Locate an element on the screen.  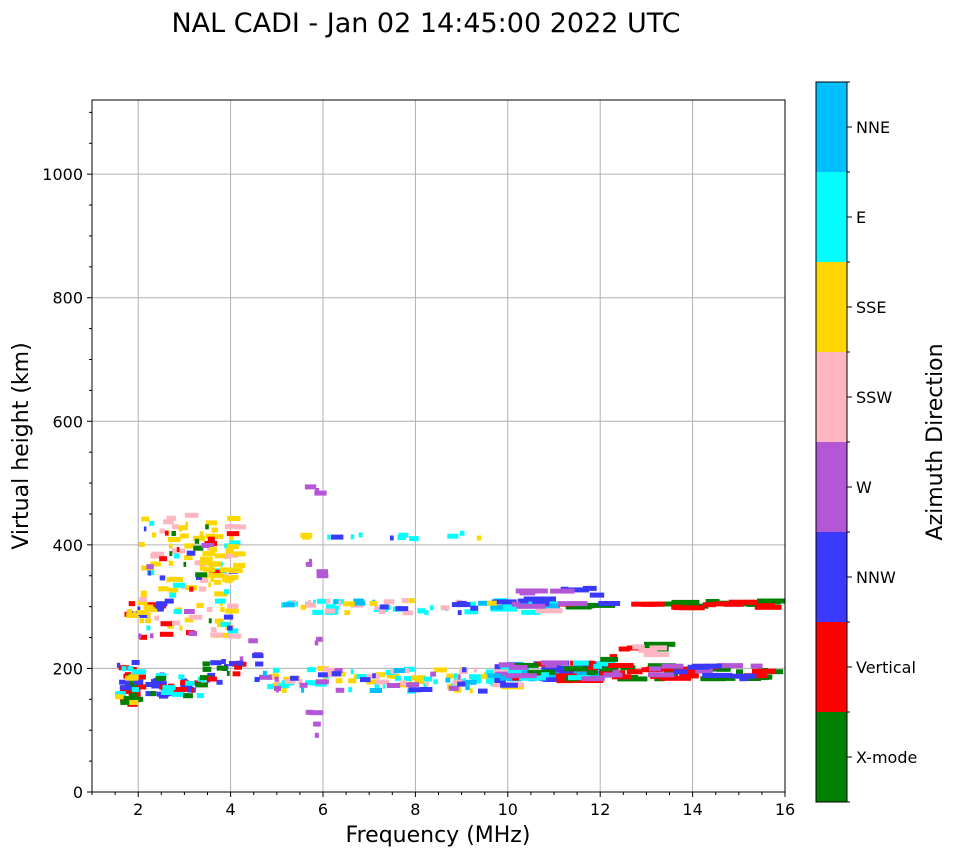
x-tick-label: 8 is located at coordinates (415, 809).